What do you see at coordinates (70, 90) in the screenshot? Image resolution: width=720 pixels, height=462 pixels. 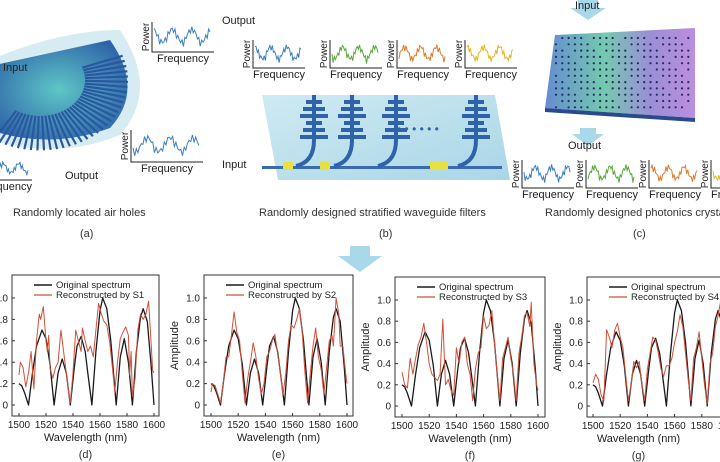 I see `air-hole-device-illustration` at bounding box center [70, 90].